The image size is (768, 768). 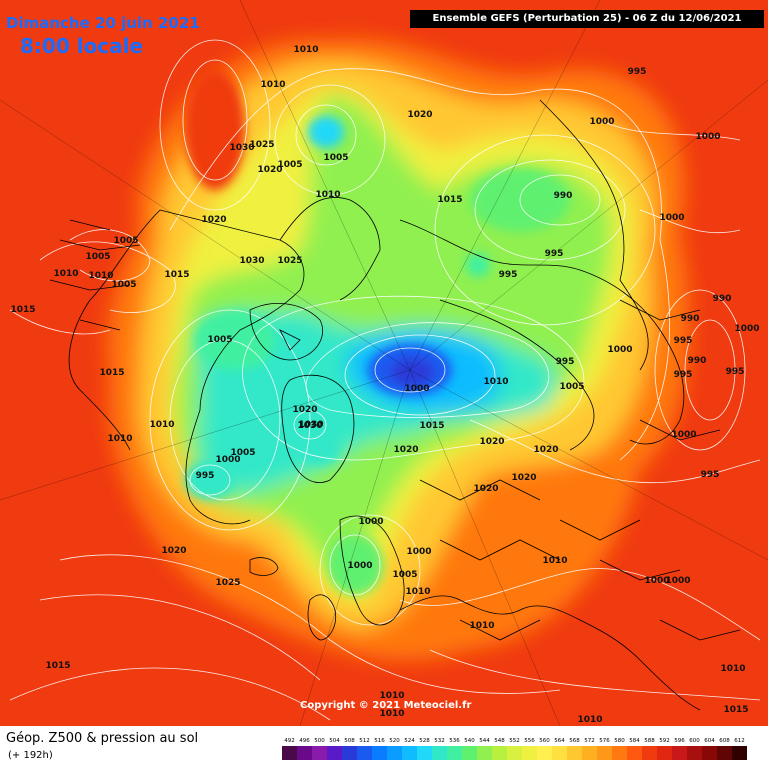 I want to click on borders-usa, so click(x=95, y=275).